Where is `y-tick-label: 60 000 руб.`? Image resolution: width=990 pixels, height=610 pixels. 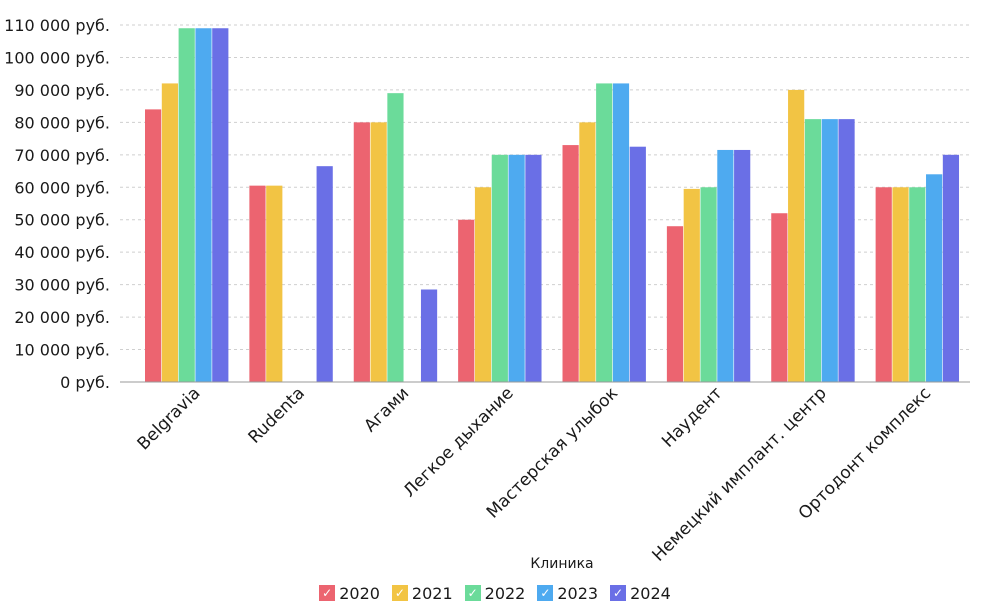
y-tick-label: 60 000 руб. is located at coordinates (62, 187).